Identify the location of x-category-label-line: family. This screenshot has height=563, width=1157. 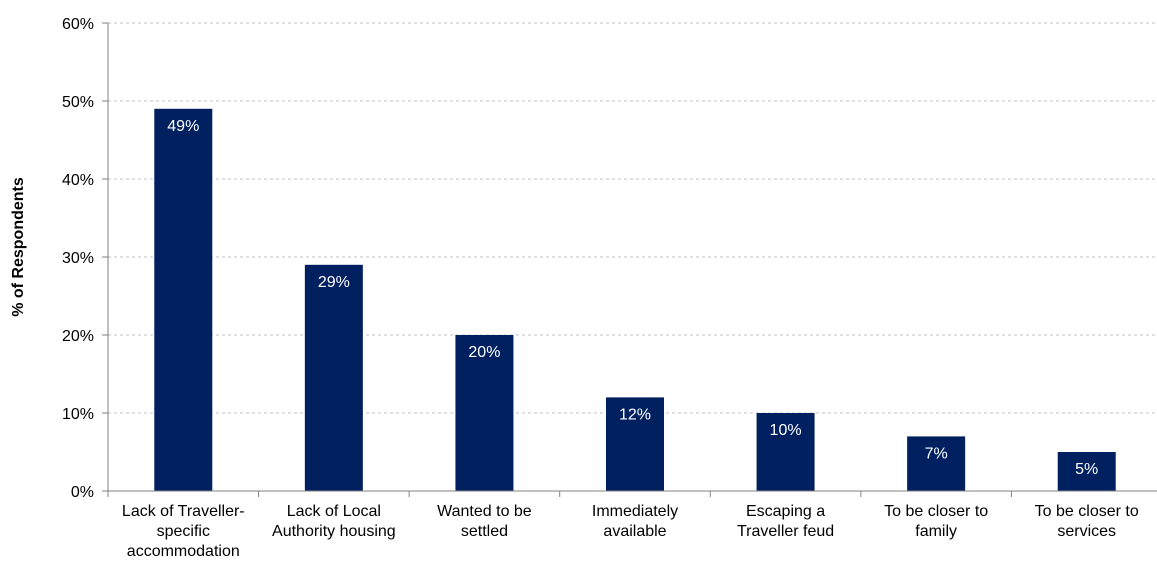
(936, 531).